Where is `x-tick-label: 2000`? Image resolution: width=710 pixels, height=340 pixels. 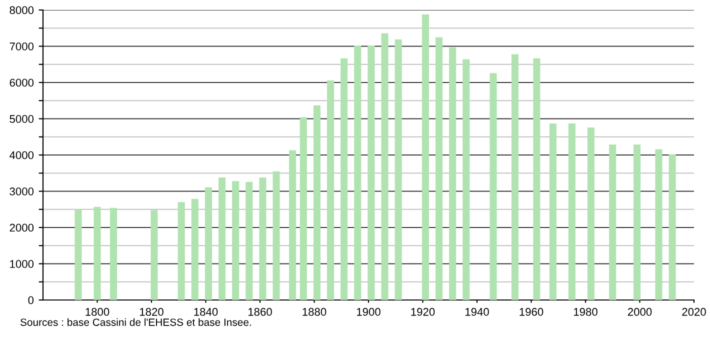
x-tick-label: 2000 is located at coordinates (640, 312).